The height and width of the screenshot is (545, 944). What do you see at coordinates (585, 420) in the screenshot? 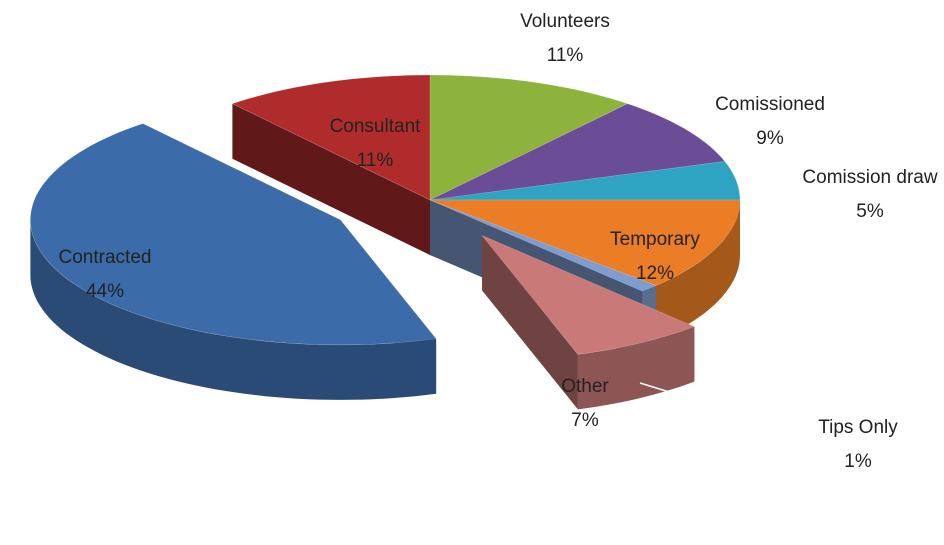
I see `value-label: 7%` at bounding box center [585, 420].